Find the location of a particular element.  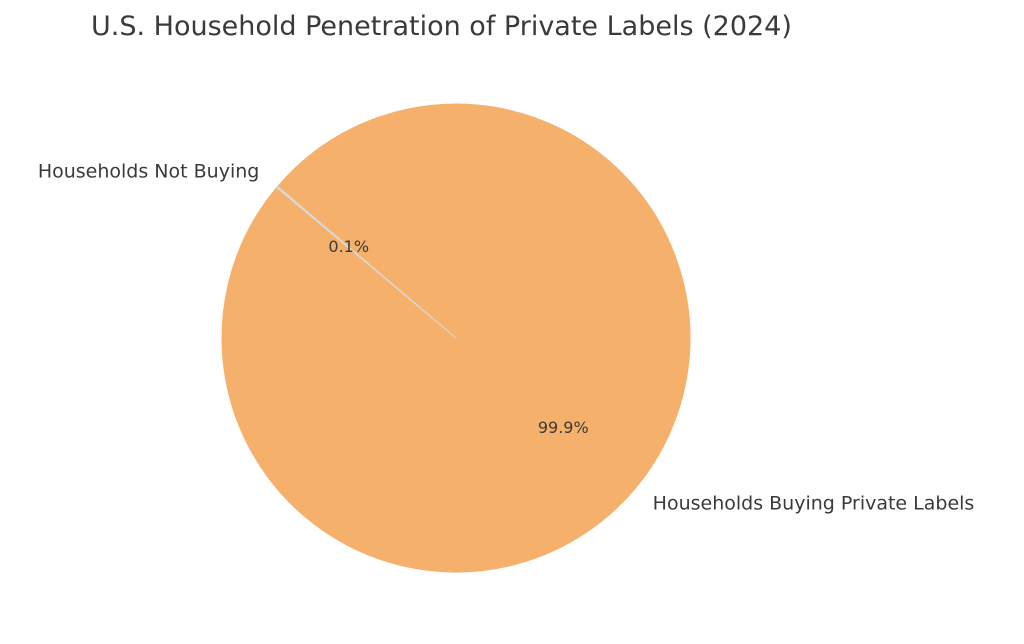

pie-slice-households-not-buying is located at coordinates (366, 262).